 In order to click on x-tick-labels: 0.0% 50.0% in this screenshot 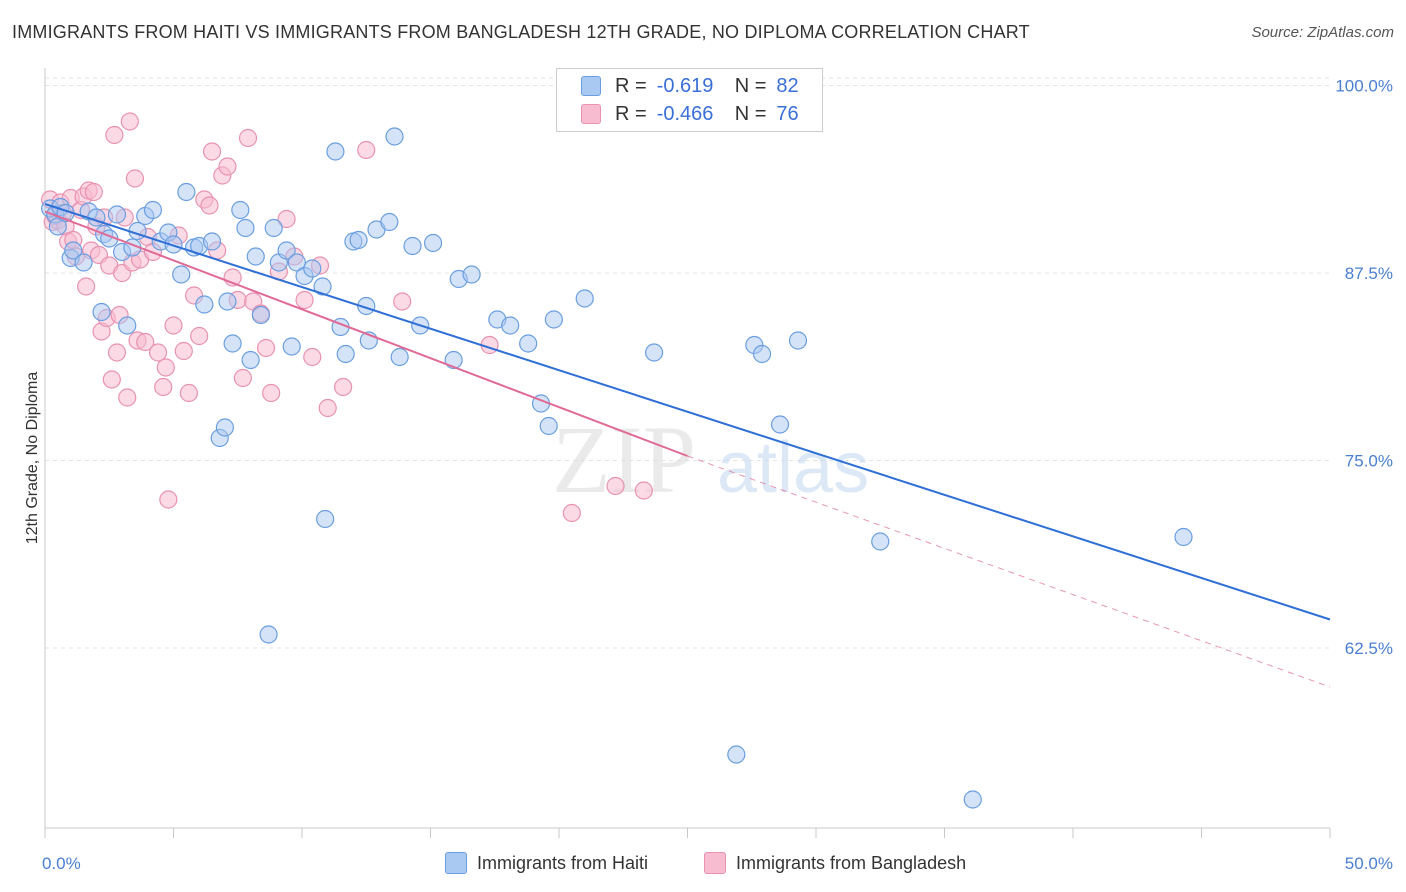, I will do `click(717, 863)`.